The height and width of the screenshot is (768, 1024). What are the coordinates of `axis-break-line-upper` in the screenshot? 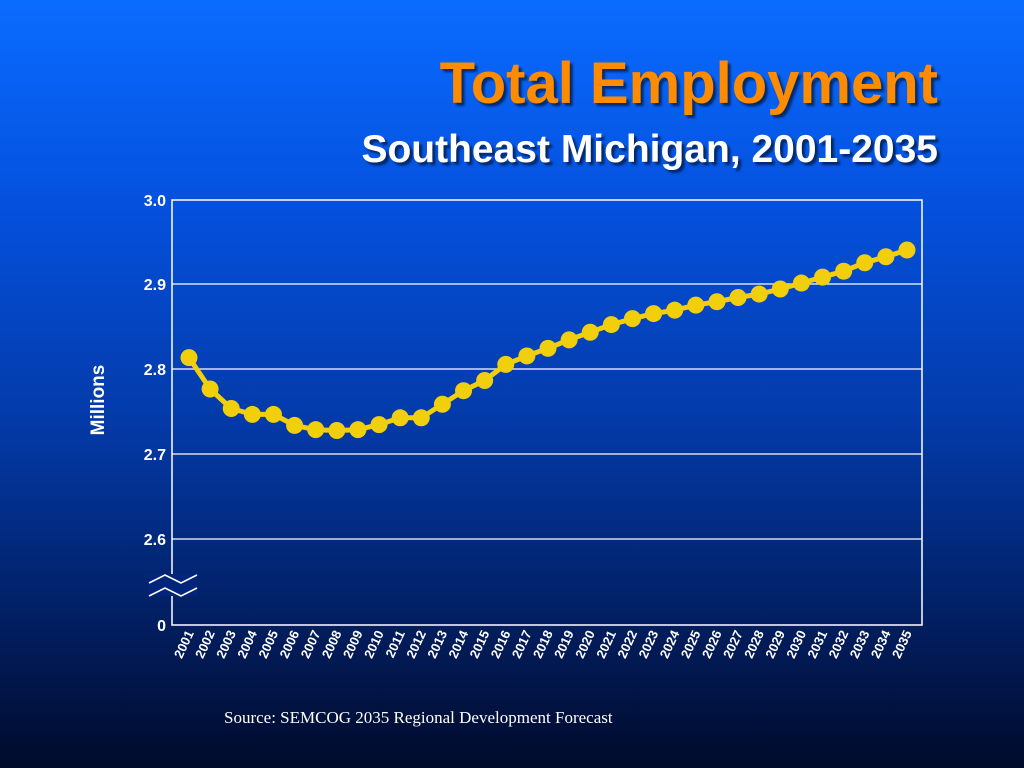 It's located at (173, 579).